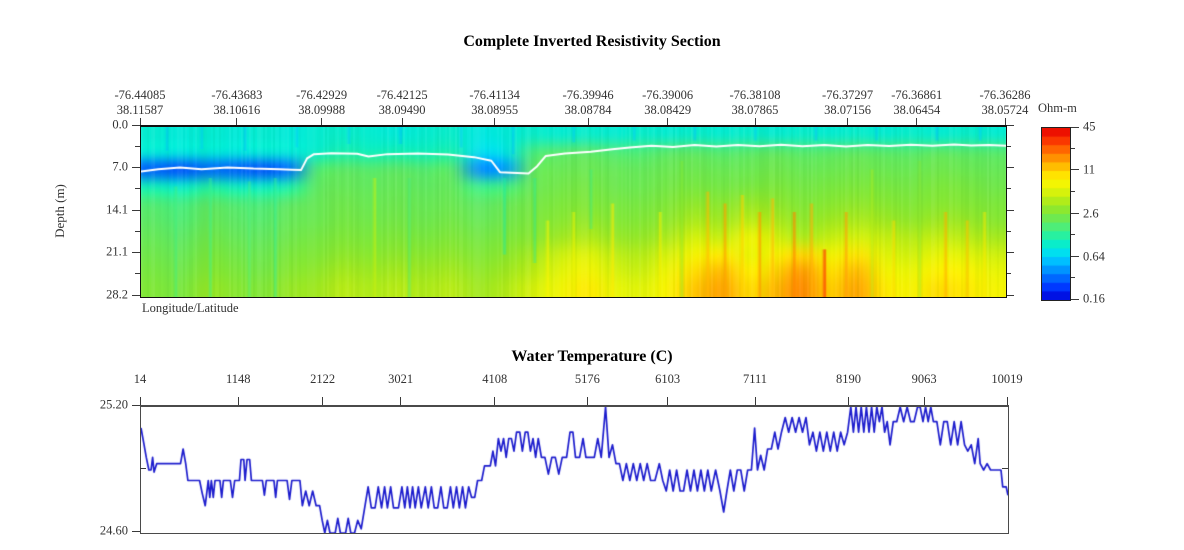 The height and width of the screenshot is (550, 1184). Describe the element at coordinates (1089, 169) in the screenshot. I see `colorbar-tick-label: 11` at that location.